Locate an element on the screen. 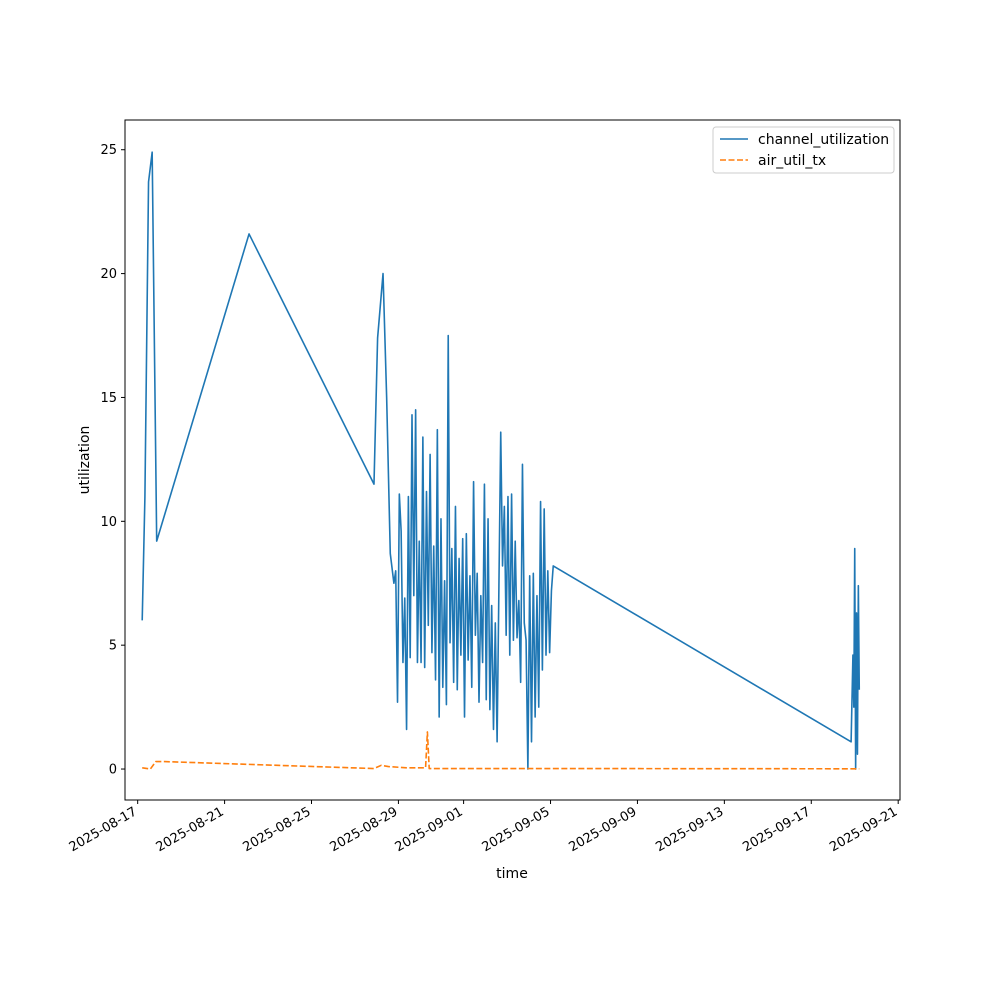  x-tick-label: 2025-09-17 is located at coordinates (776, 829).